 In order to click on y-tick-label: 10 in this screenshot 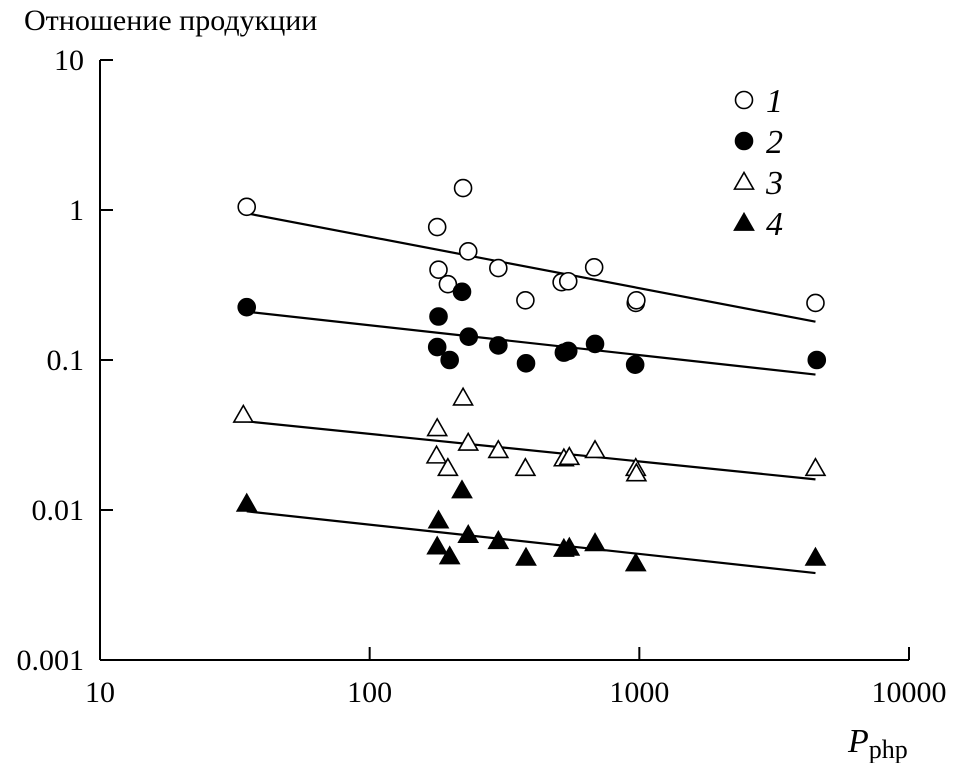, I will do `click(69, 60)`.